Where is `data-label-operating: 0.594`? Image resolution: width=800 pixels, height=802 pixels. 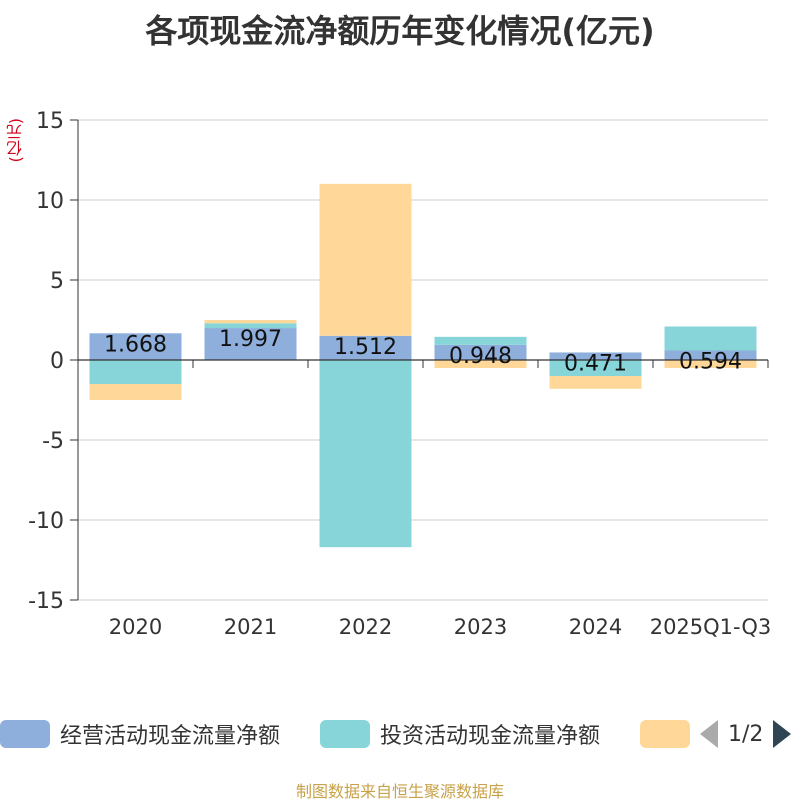 data-label-operating: 0.594 is located at coordinates (710, 361).